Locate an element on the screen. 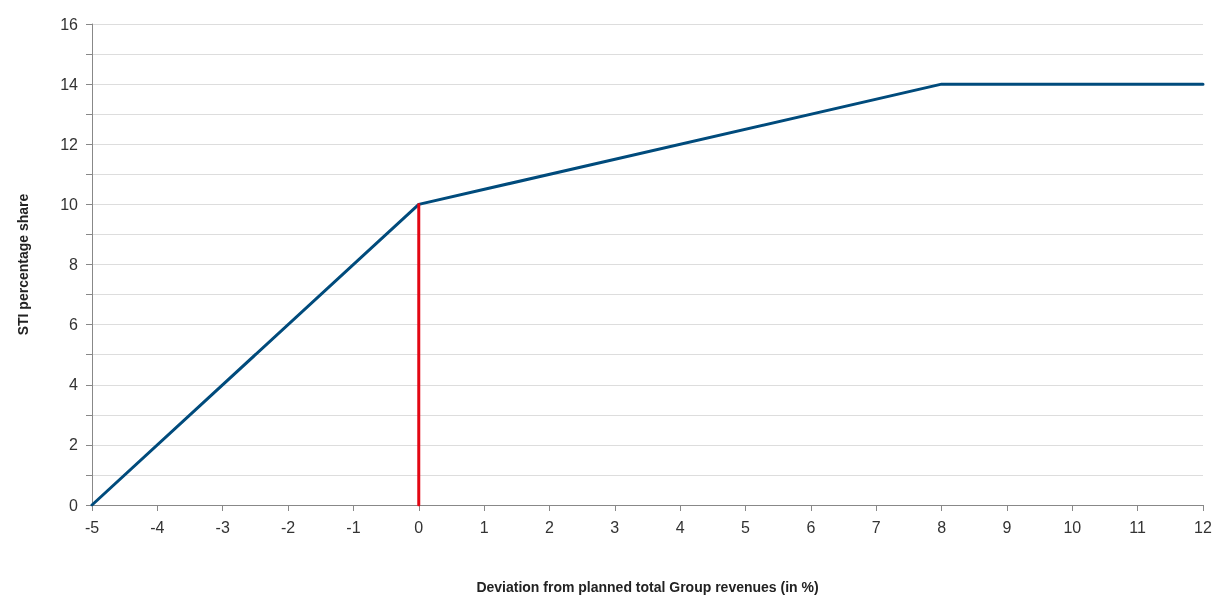 Image resolution: width=1215 pixels, height=599 pixels. x-tick-label: -4 is located at coordinates (157, 527).